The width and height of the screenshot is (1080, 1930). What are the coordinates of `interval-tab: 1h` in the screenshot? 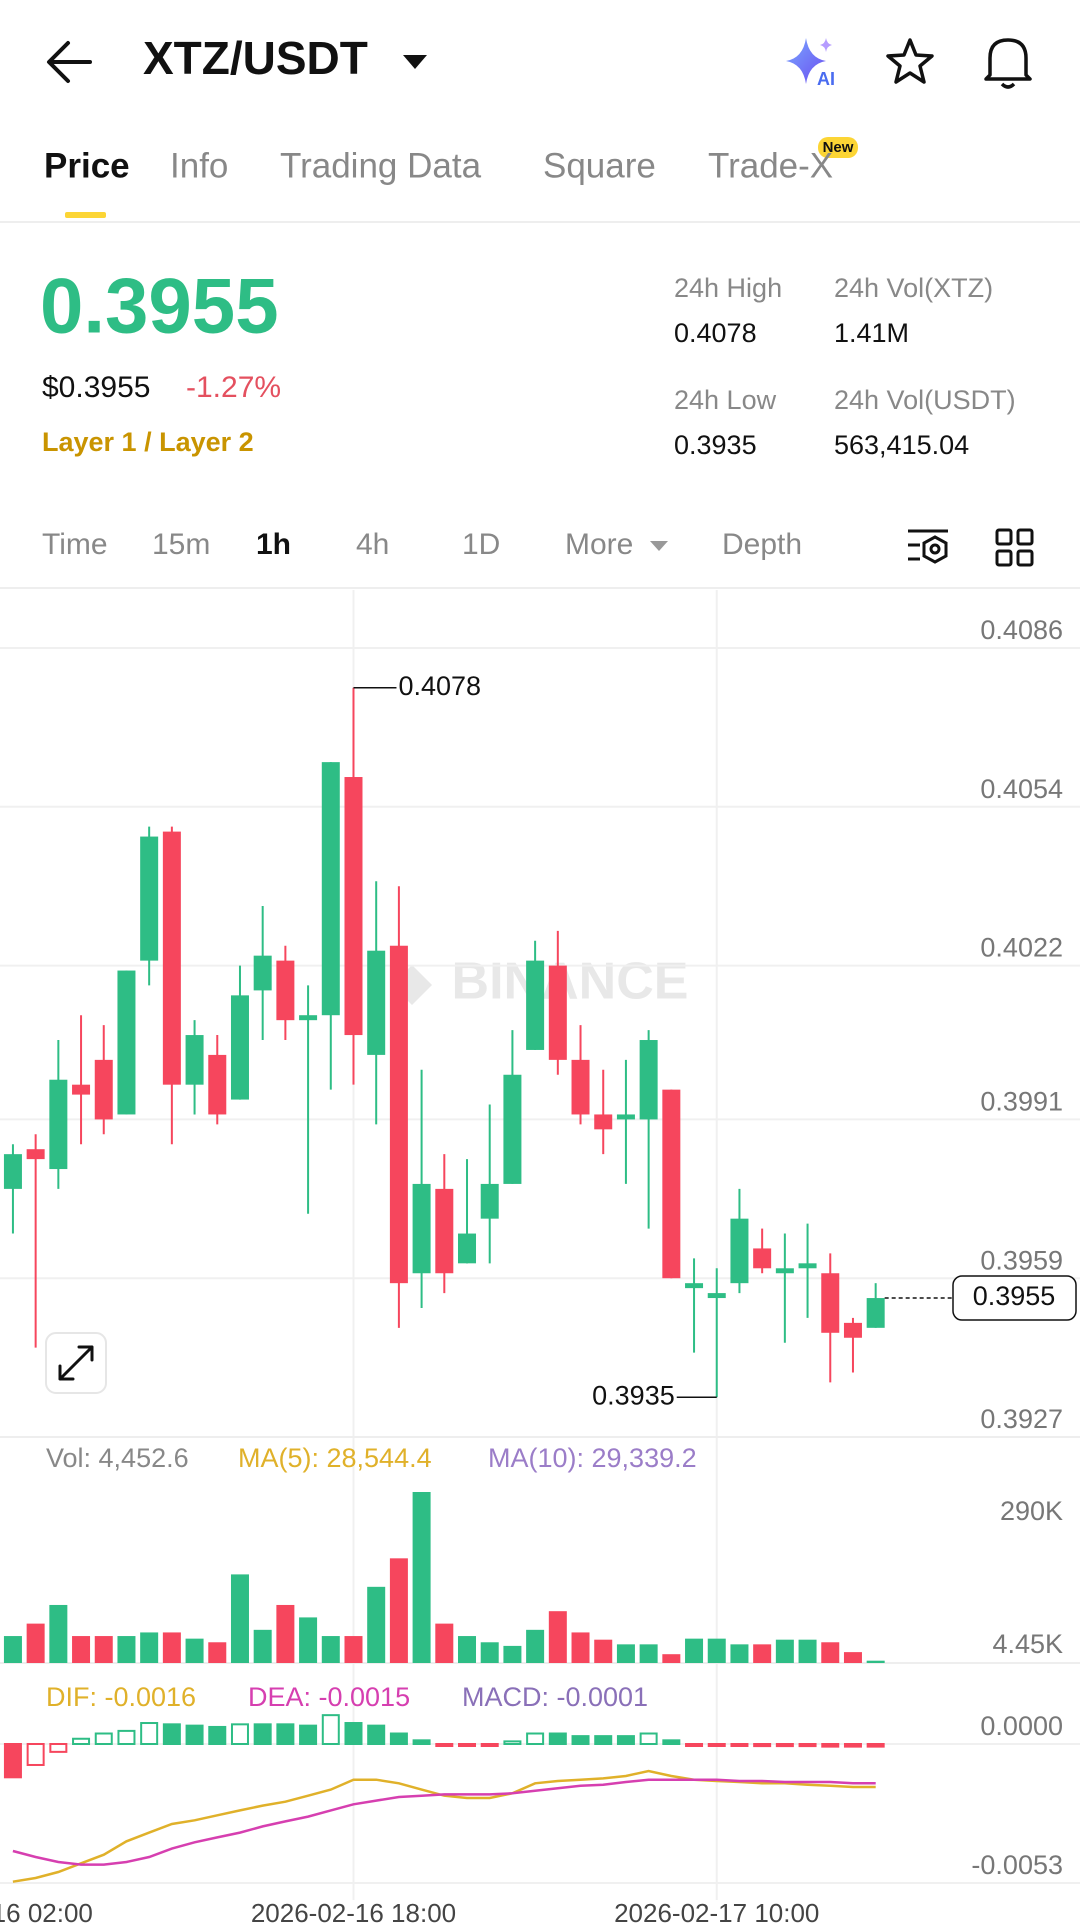 It's located at (273, 544).